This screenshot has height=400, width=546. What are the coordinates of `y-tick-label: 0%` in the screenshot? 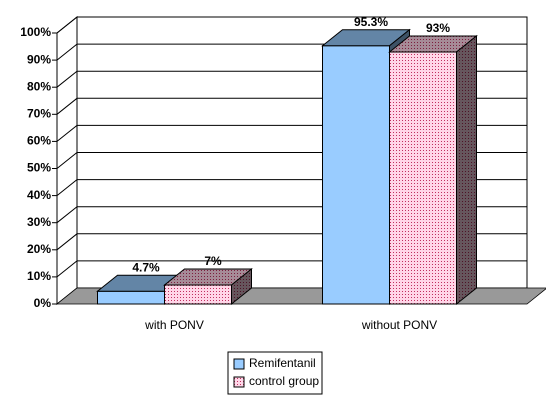 It's located at (43, 303).